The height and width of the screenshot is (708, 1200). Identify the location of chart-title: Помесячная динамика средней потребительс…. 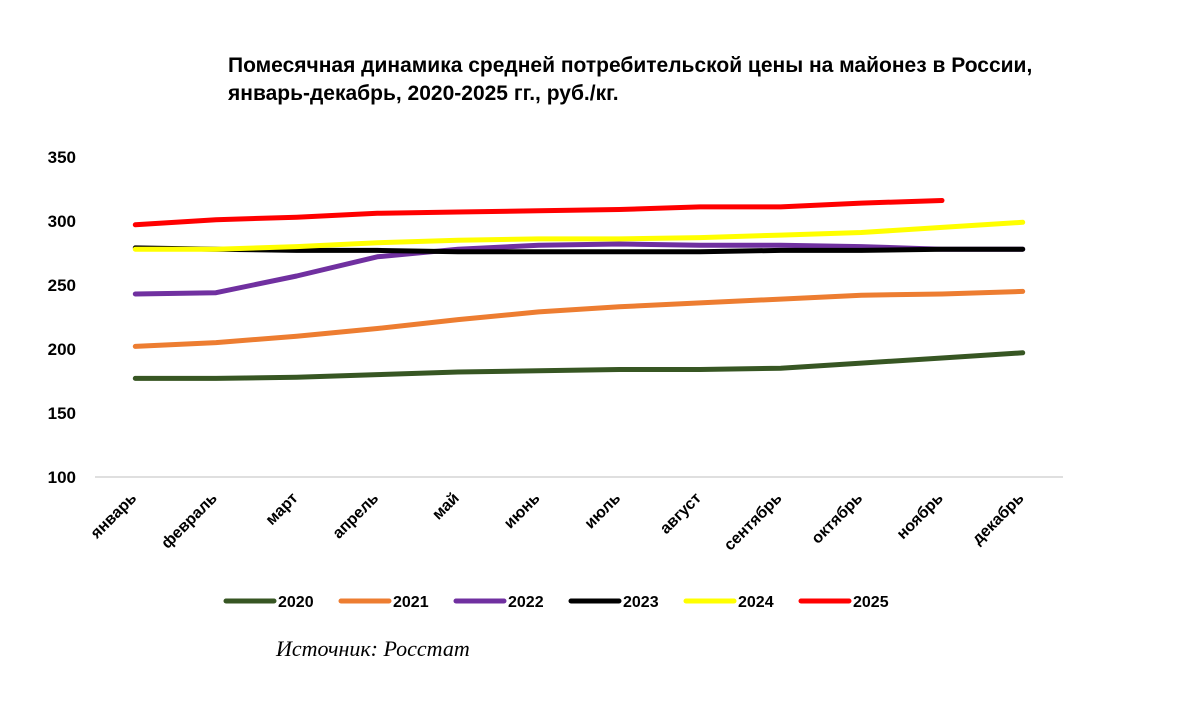
(630, 79).